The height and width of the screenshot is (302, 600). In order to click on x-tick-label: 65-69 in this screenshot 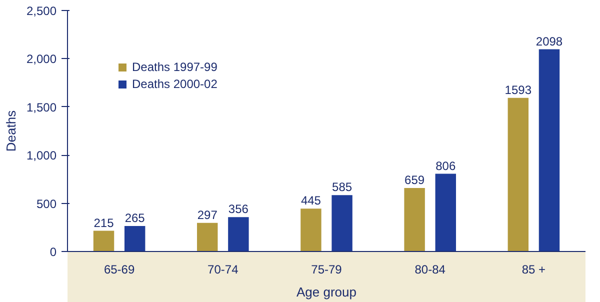, I will do `click(119, 269)`.